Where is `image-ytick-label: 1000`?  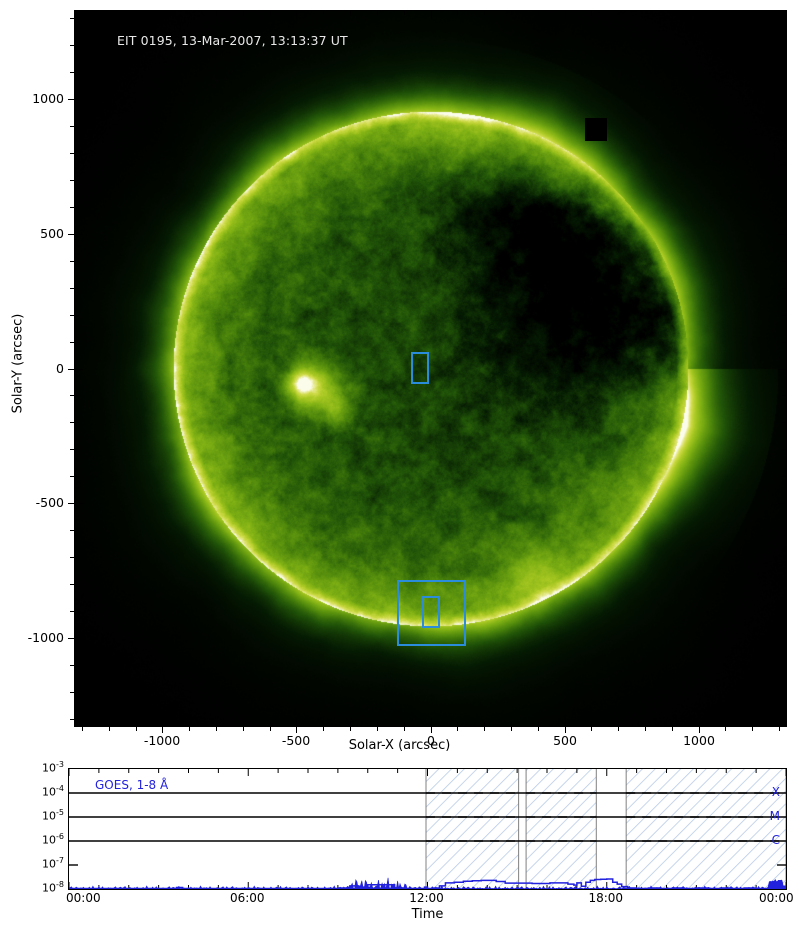
image-ytick-label: 1000 is located at coordinates (48, 98).